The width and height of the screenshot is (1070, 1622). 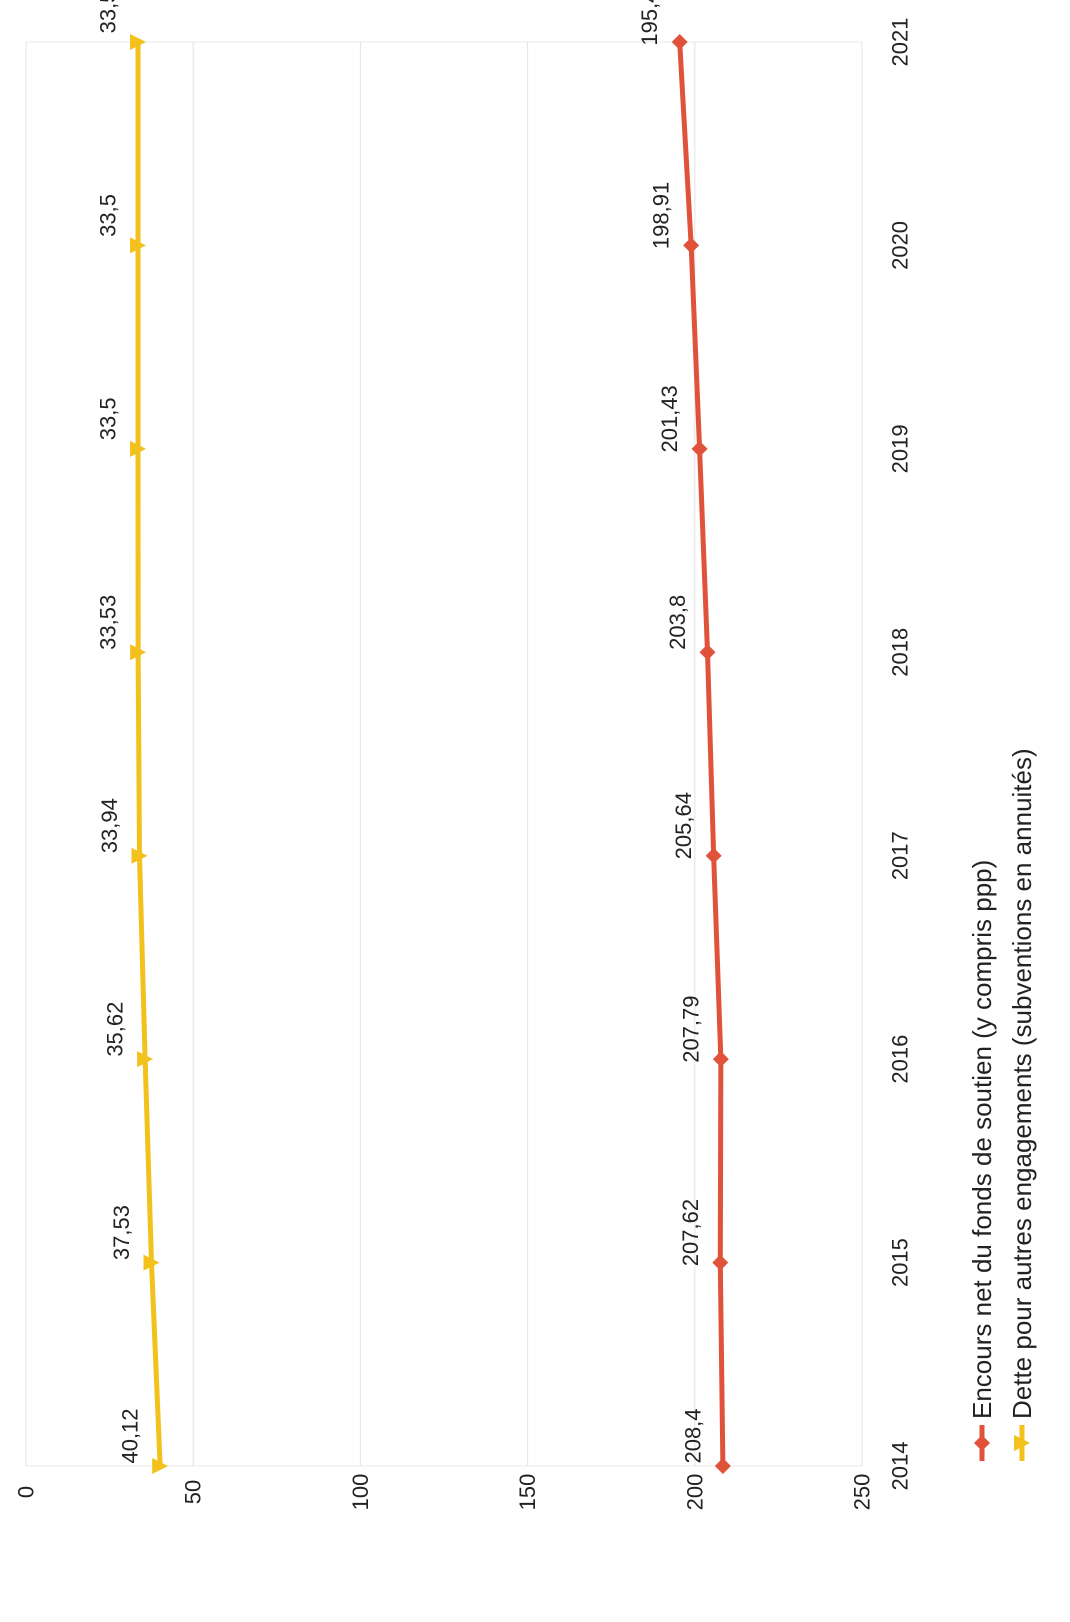 What do you see at coordinates (360, 1492) in the screenshot?
I see `y-tick-label: 100` at bounding box center [360, 1492].